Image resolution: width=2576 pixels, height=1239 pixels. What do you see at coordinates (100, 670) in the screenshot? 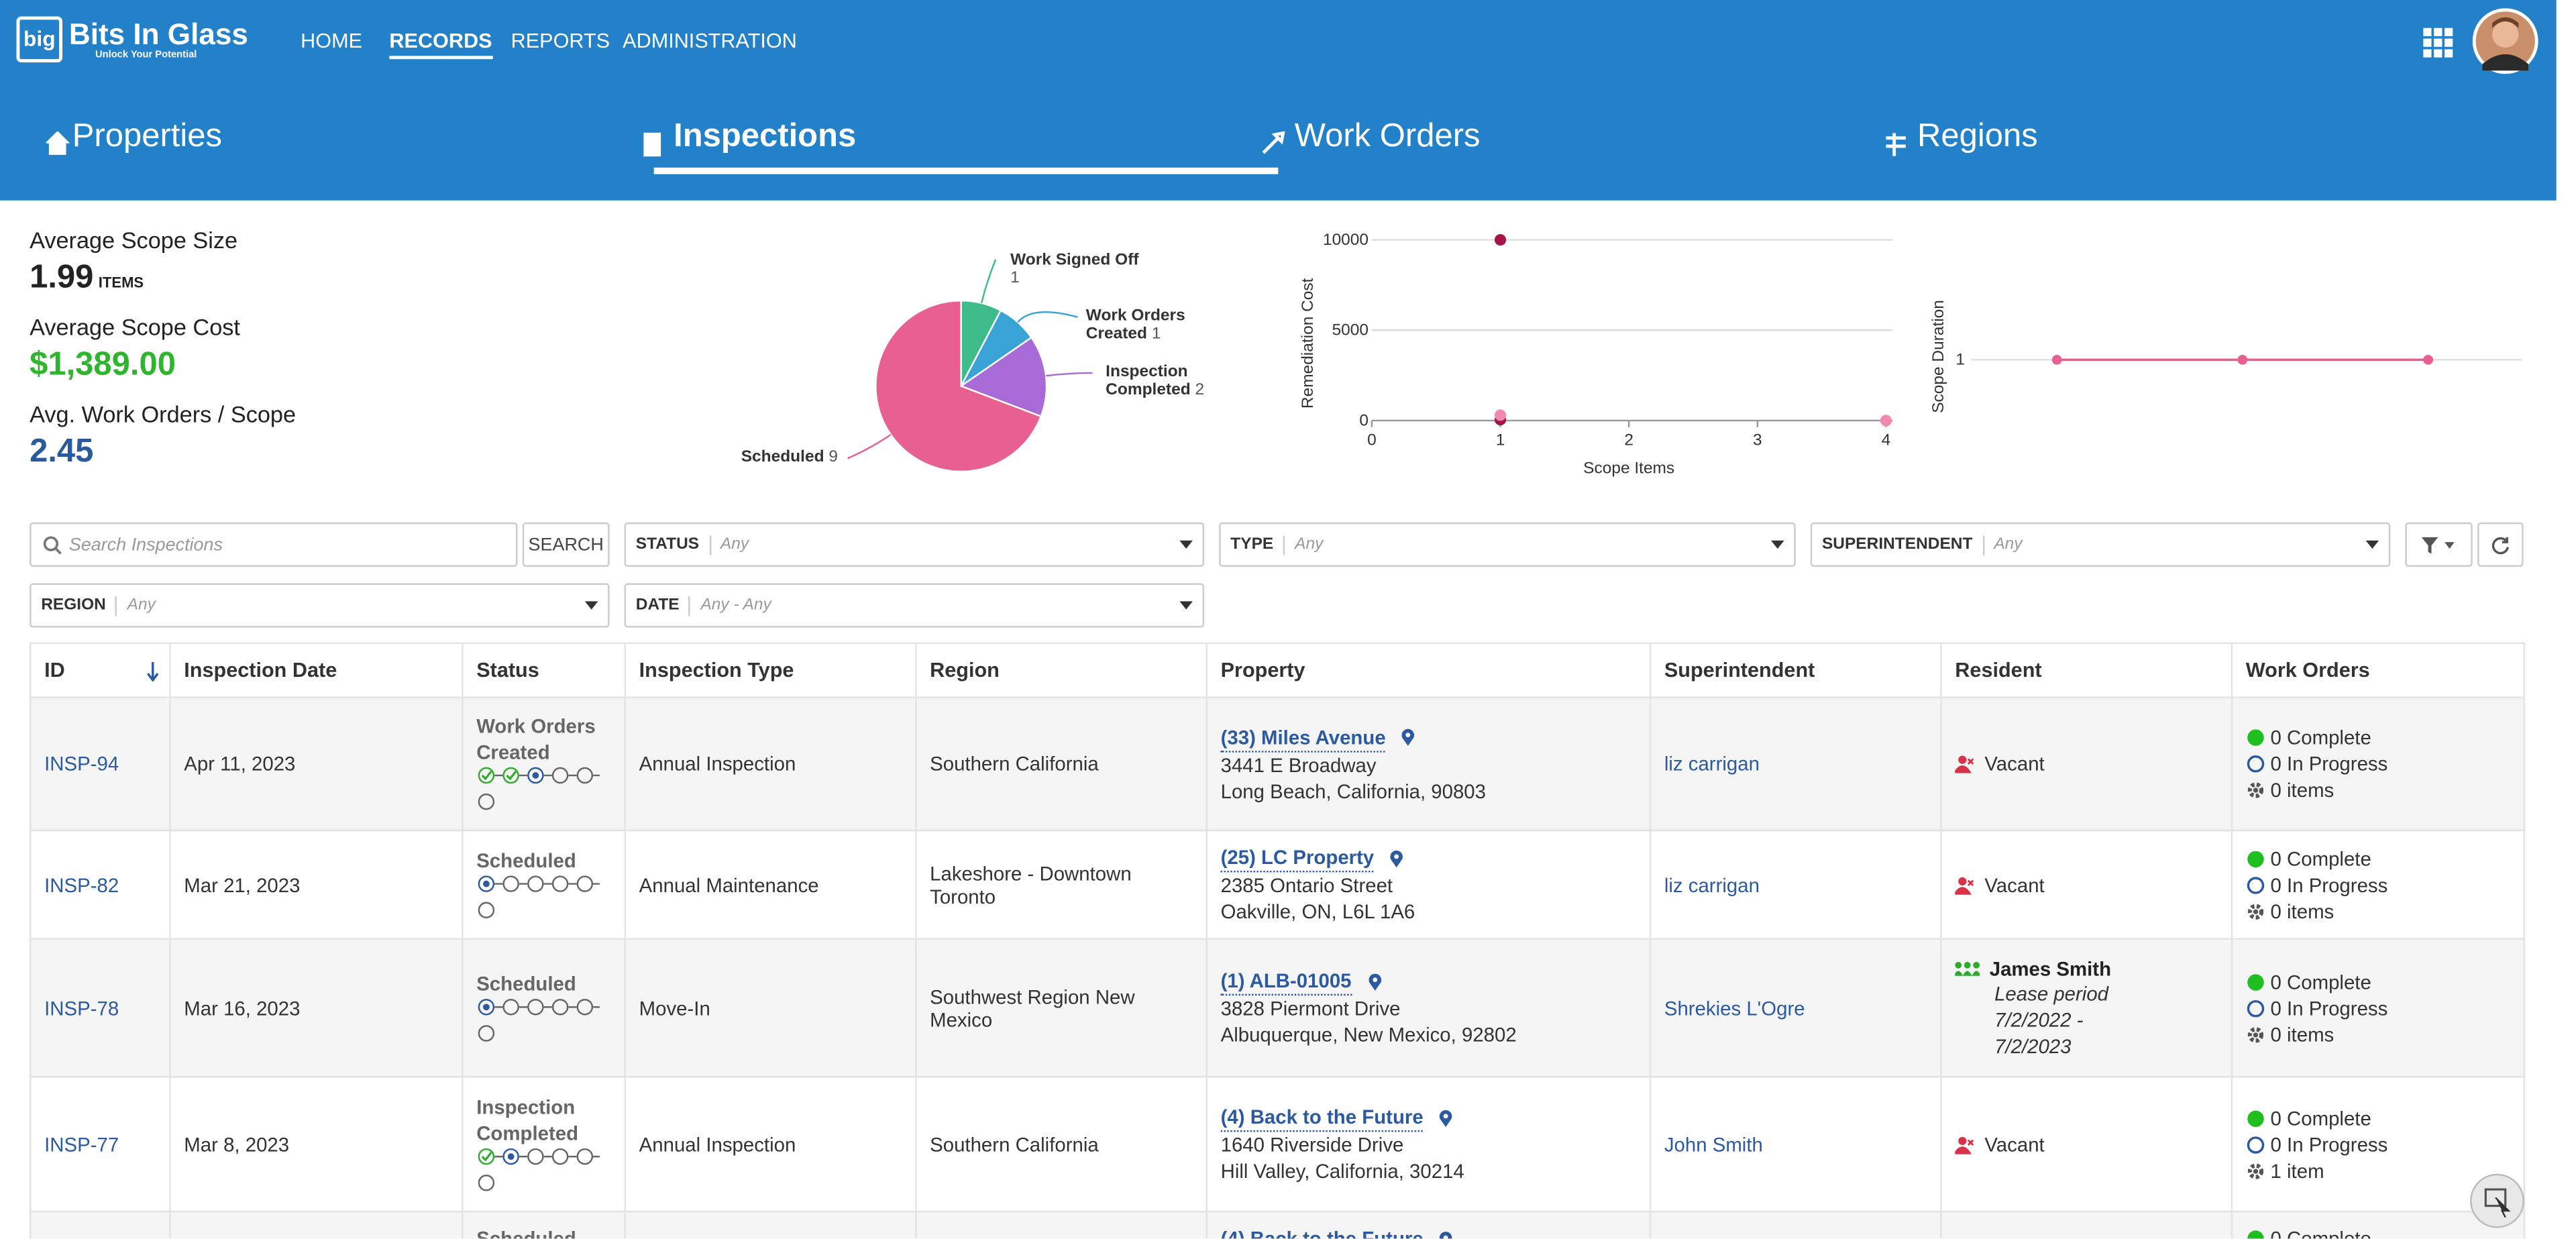
I see `column-header: ID` at bounding box center [100, 670].